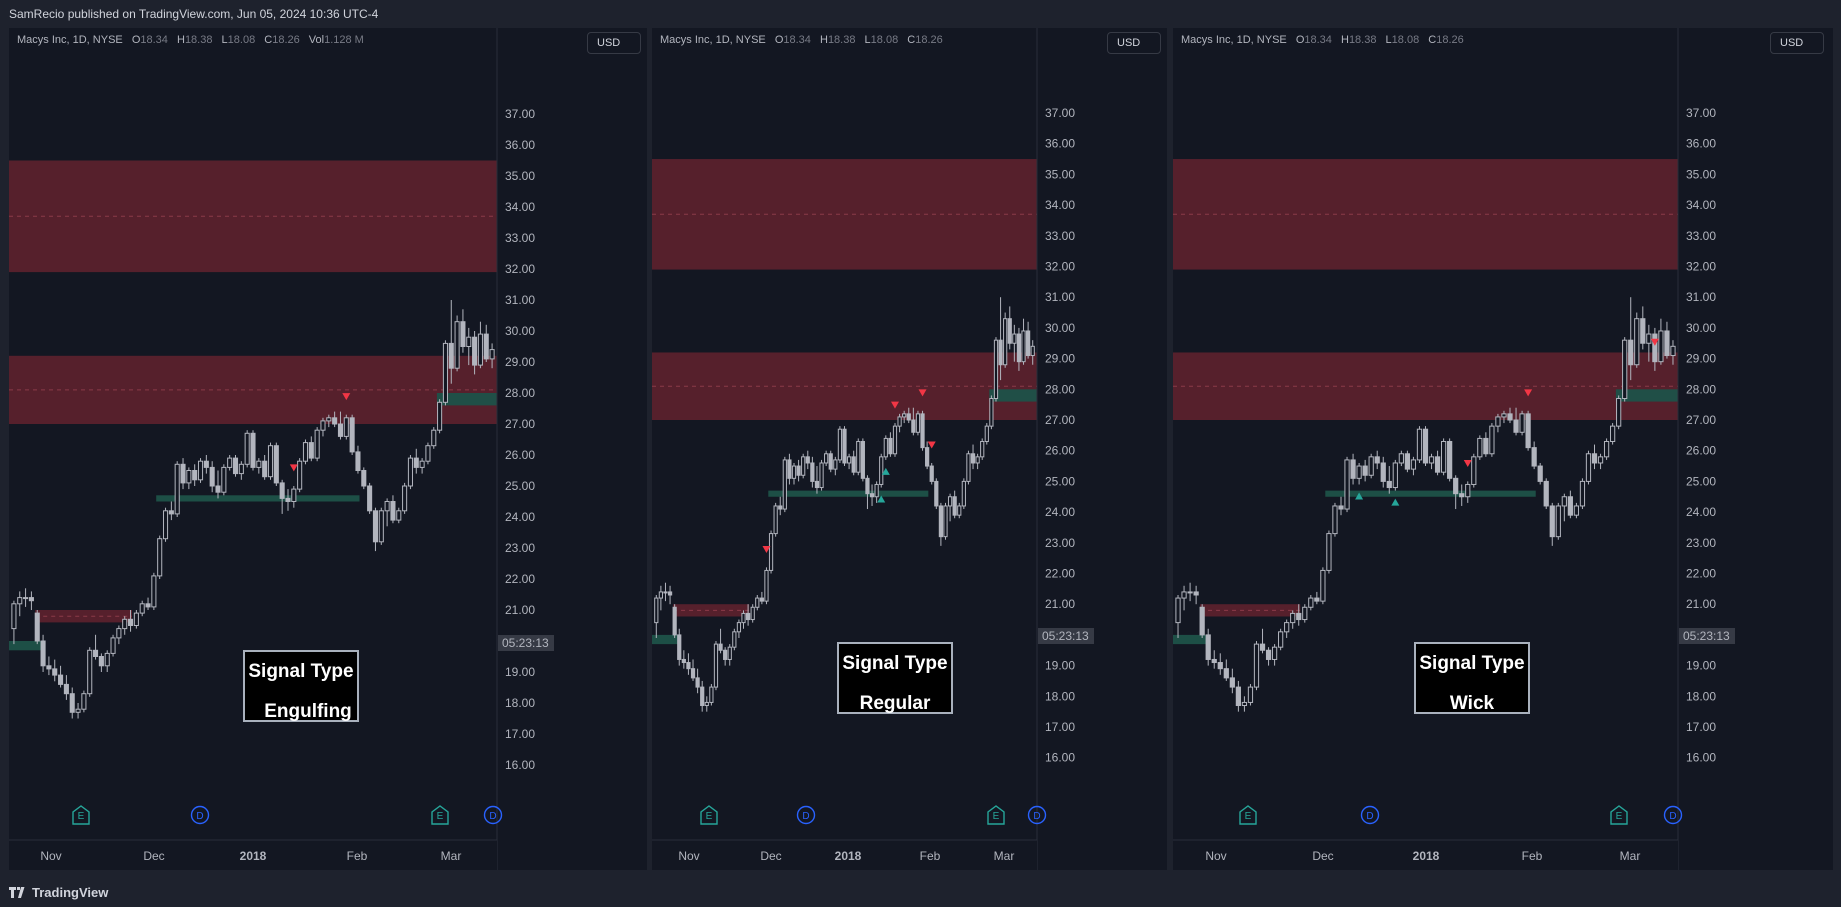 This screenshot has height=907, width=1841. Describe the element at coordinates (1673, 815) in the screenshot. I see `dividend-marker` at that location.